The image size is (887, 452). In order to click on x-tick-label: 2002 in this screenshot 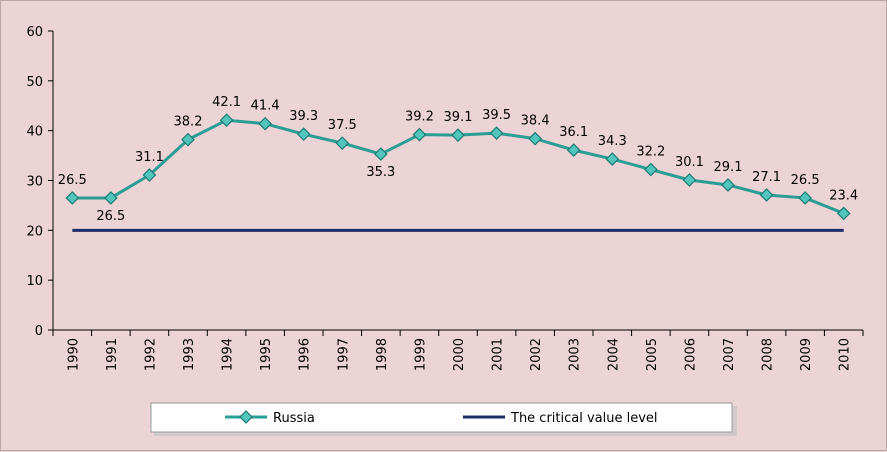, I will do `click(536, 354)`.